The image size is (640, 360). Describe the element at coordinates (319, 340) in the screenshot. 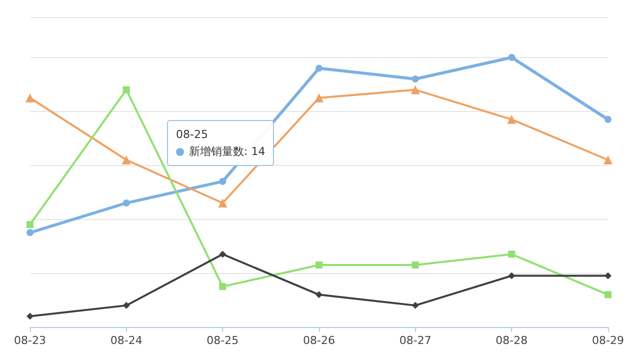

I see `x-tick-label: 08-26` at that location.